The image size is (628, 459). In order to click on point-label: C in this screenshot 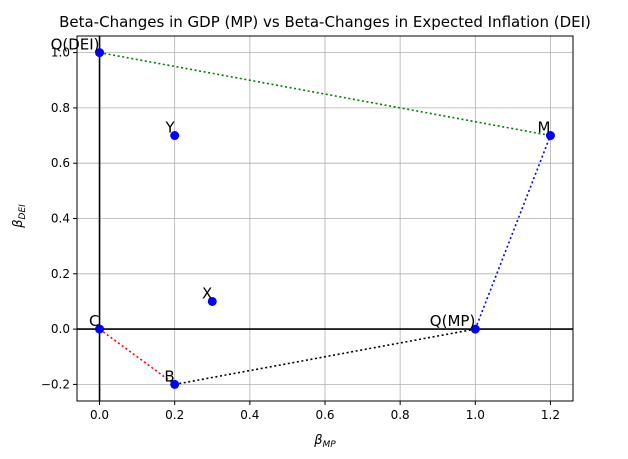, I will do `click(94, 321)`.